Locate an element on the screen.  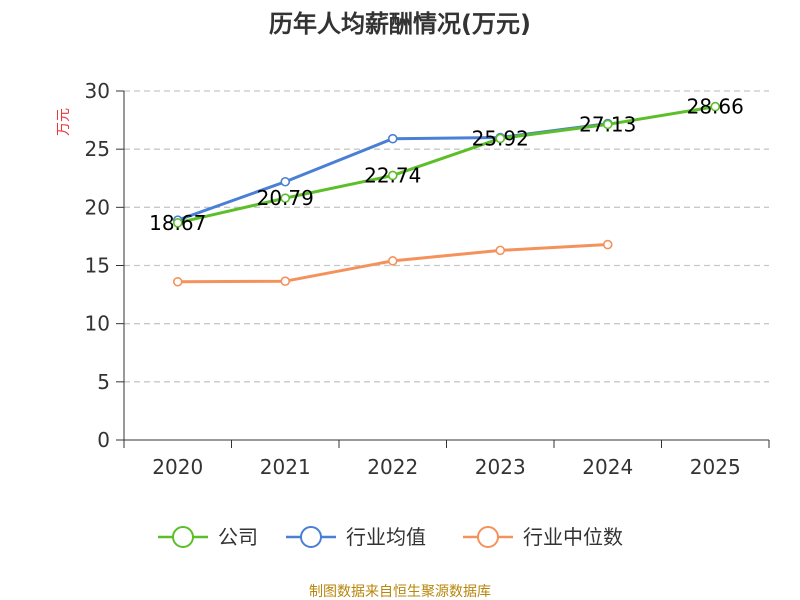
x-tick-label: 2021 is located at coordinates (285, 467).